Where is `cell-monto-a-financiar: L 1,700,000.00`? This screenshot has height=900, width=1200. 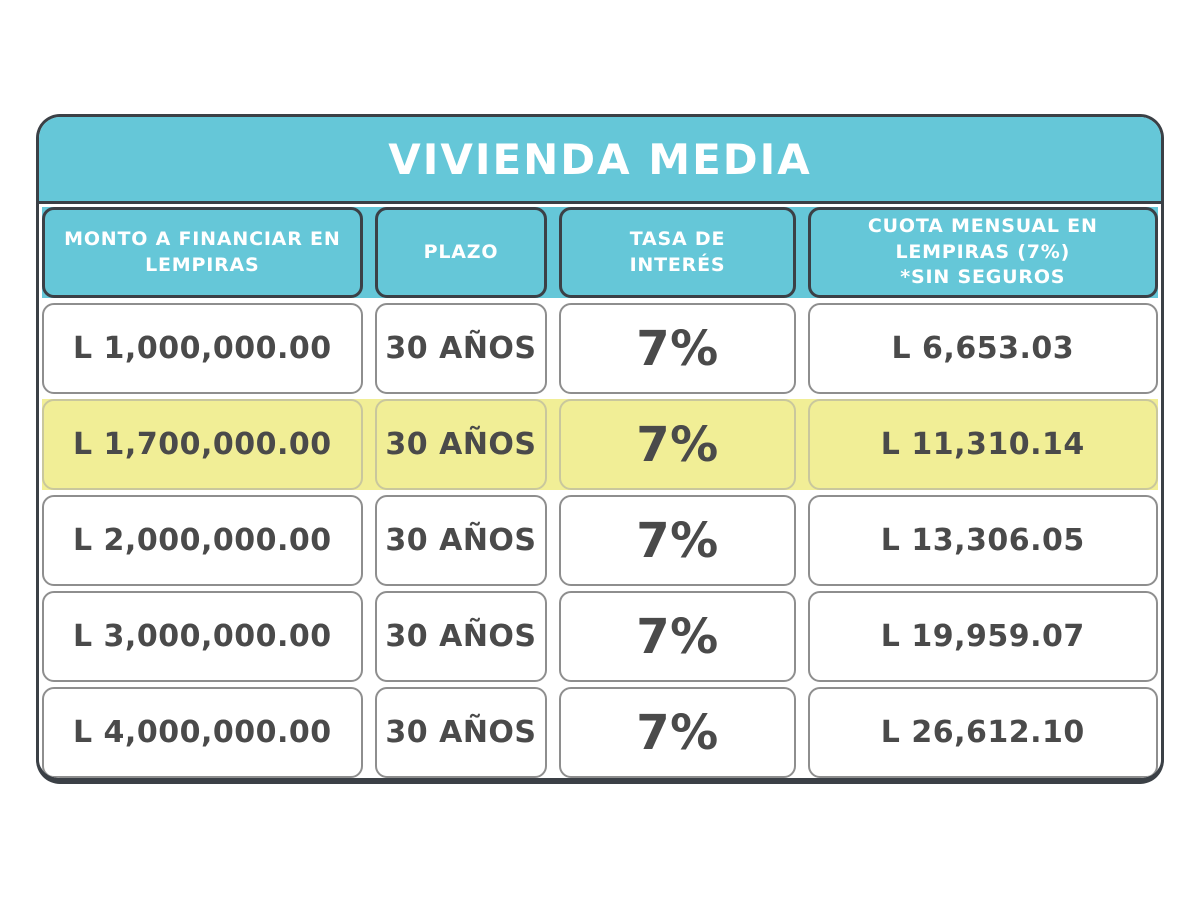
cell-monto-a-financiar: L 1,700,000.00 is located at coordinates (202, 444).